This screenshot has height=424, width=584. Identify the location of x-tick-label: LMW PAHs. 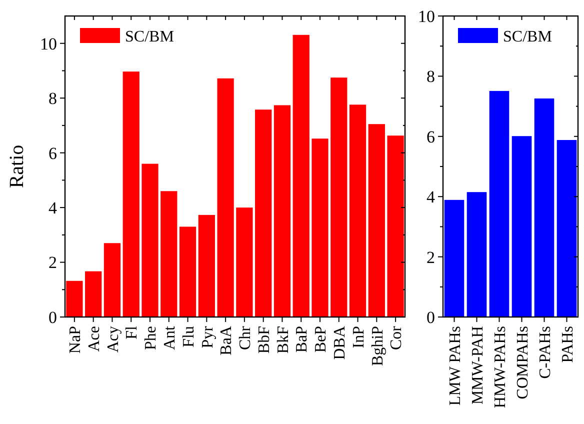
(455, 366).